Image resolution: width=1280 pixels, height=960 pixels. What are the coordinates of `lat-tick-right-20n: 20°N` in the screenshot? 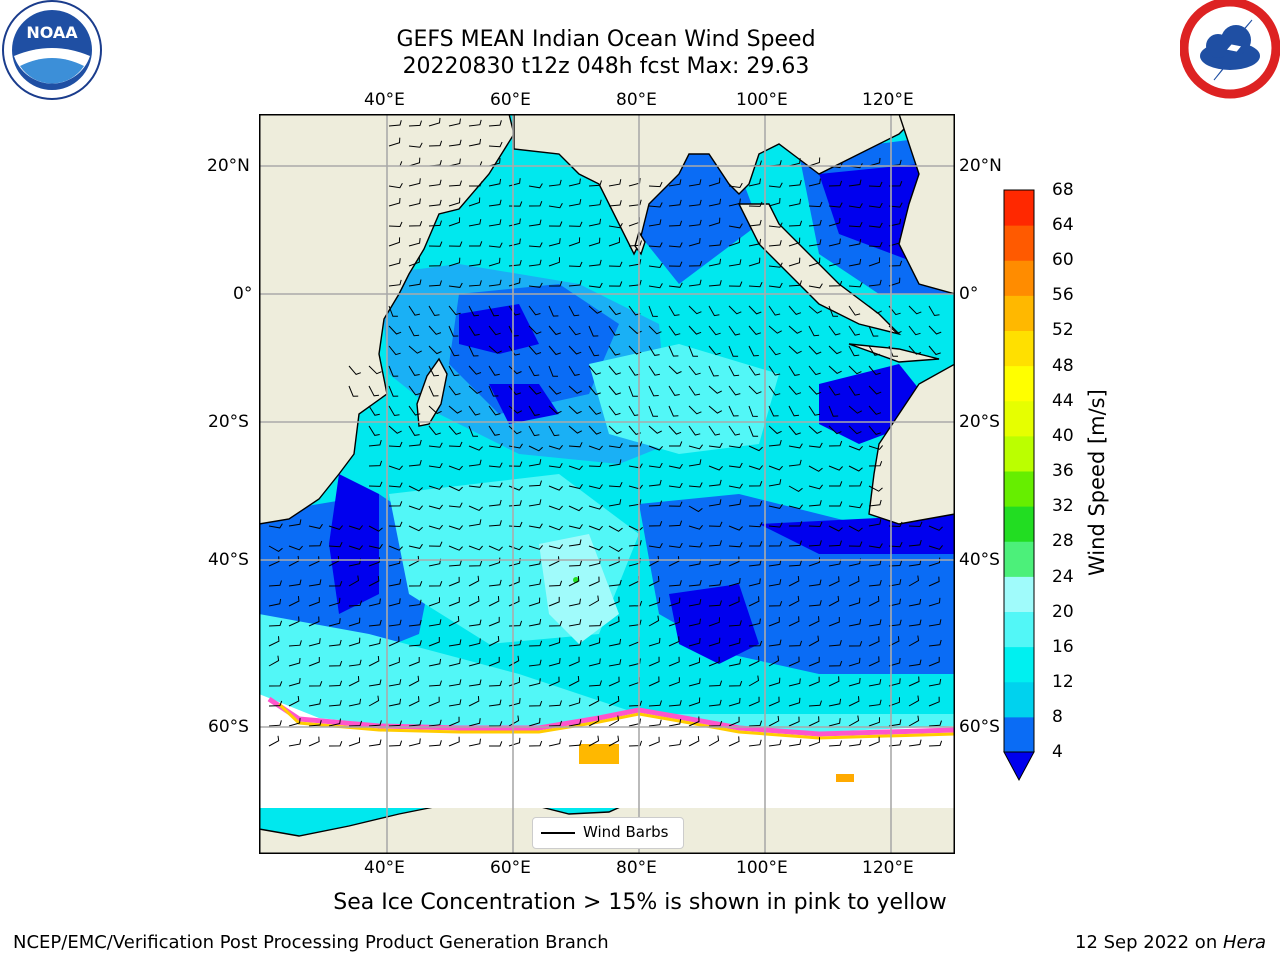 It's located at (980, 166).